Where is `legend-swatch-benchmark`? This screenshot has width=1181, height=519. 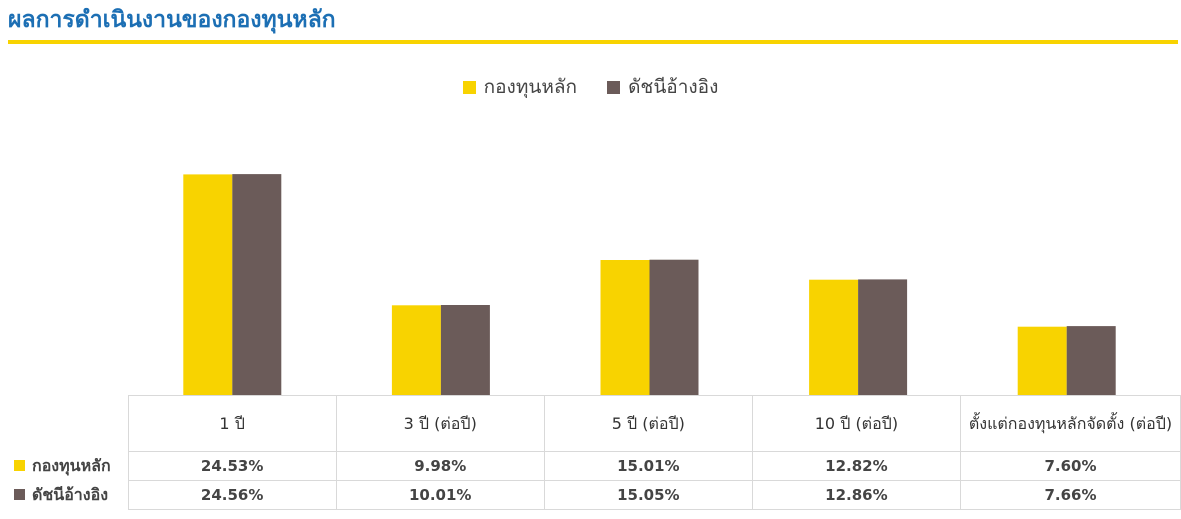
legend-swatch-benchmark is located at coordinates (614, 87).